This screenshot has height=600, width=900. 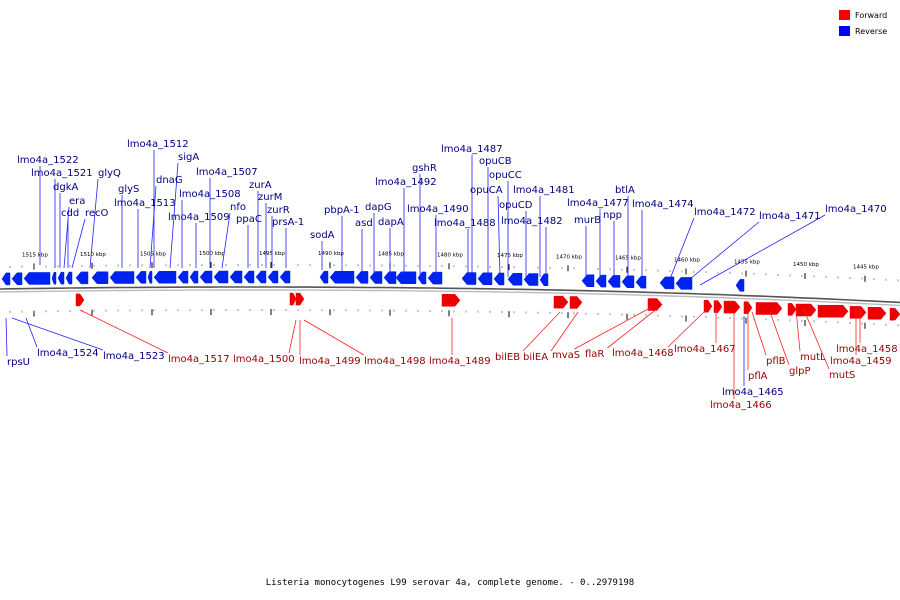 I want to click on scale-label: 1480 kbp, so click(x=450, y=255).